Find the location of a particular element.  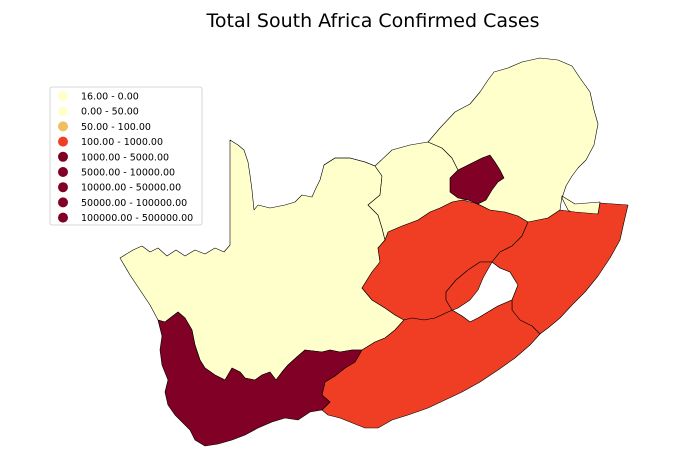

region-kwazulu-natal is located at coordinates (560, 268).